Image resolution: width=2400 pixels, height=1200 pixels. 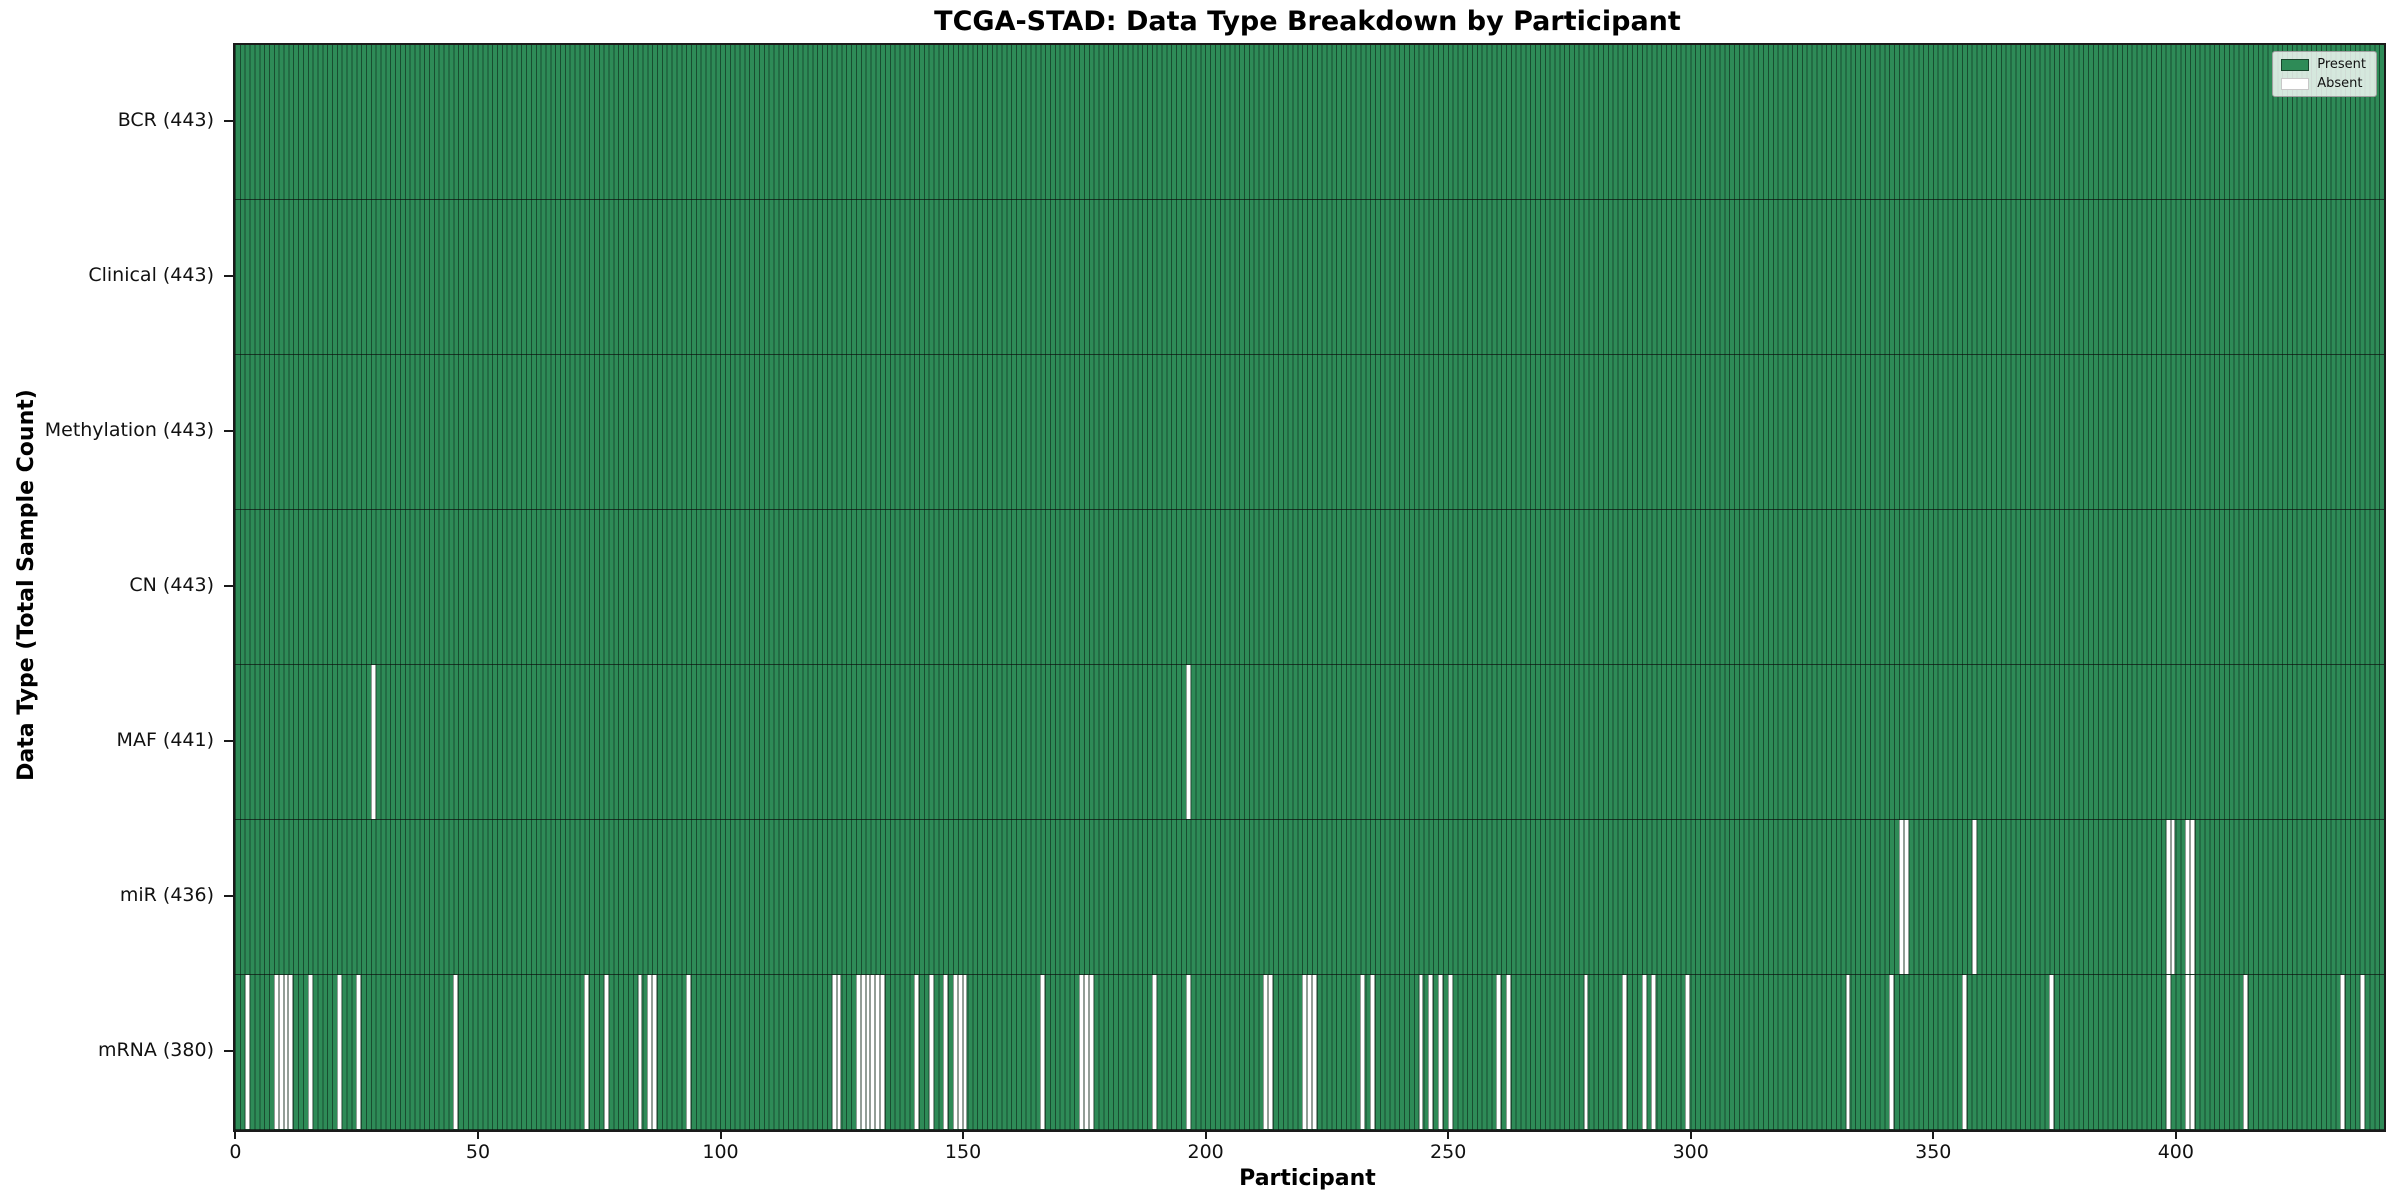 I want to click on absent-swatch-icon, so click(x=2295, y=83).